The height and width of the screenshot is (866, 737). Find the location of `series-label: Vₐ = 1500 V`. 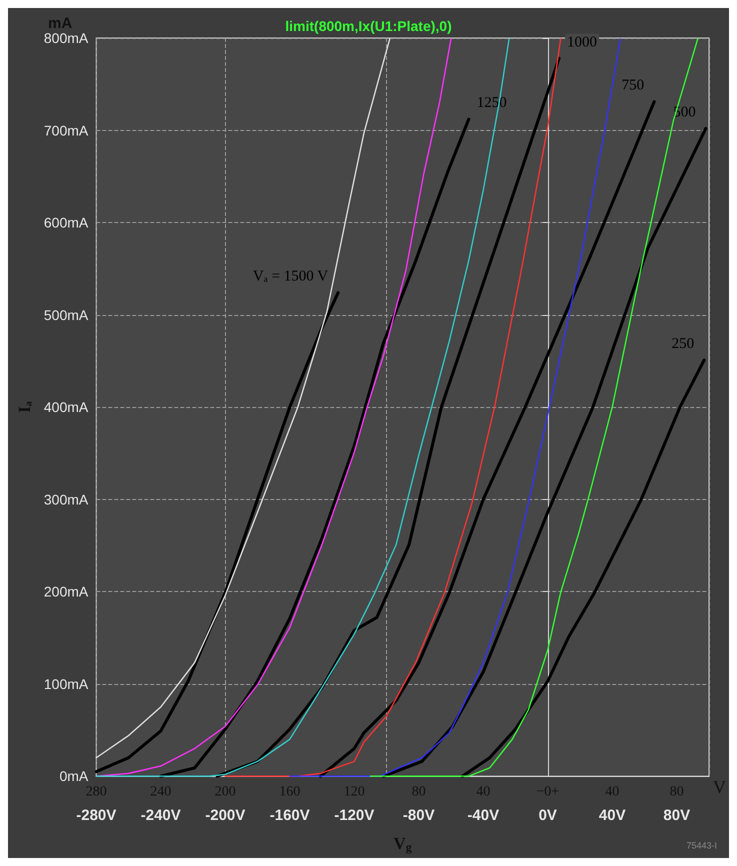

series-label: Vₐ = 1500 V is located at coordinates (290, 276).